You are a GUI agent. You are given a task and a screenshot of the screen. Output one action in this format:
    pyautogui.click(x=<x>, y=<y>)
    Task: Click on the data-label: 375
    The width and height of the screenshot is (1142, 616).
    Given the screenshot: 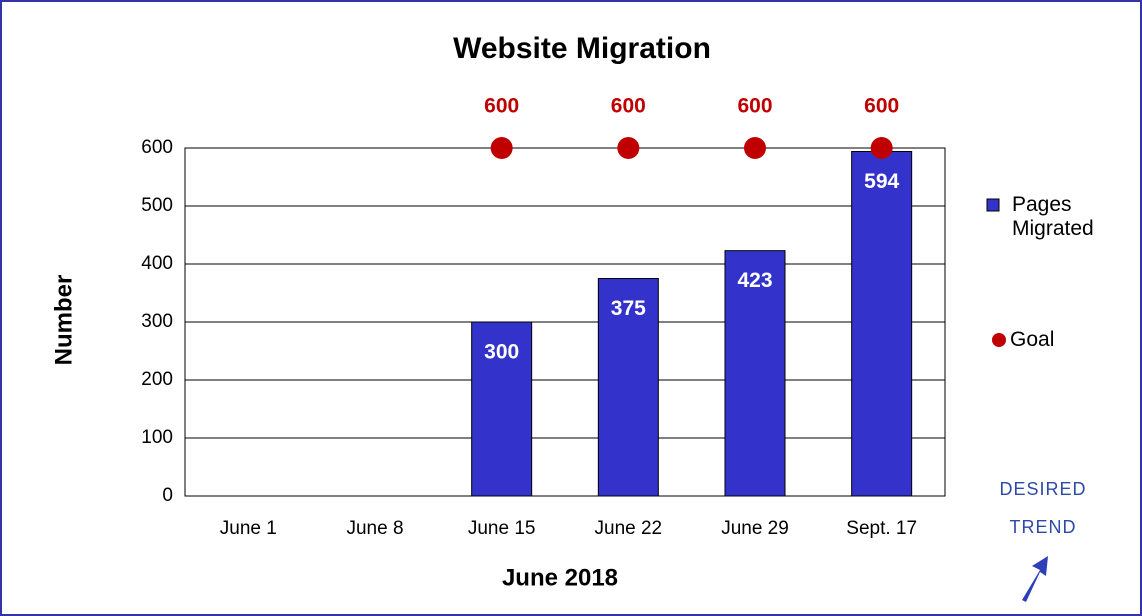 What is the action you would take?
    pyautogui.click(x=628, y=308)
    